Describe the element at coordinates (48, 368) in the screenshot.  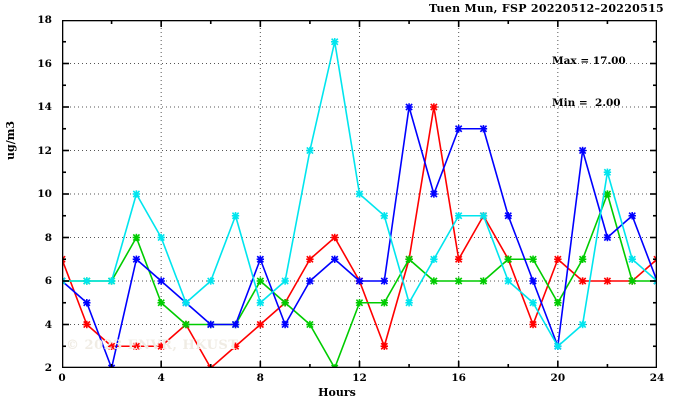
I see `y-tick-label: 2` at that location.